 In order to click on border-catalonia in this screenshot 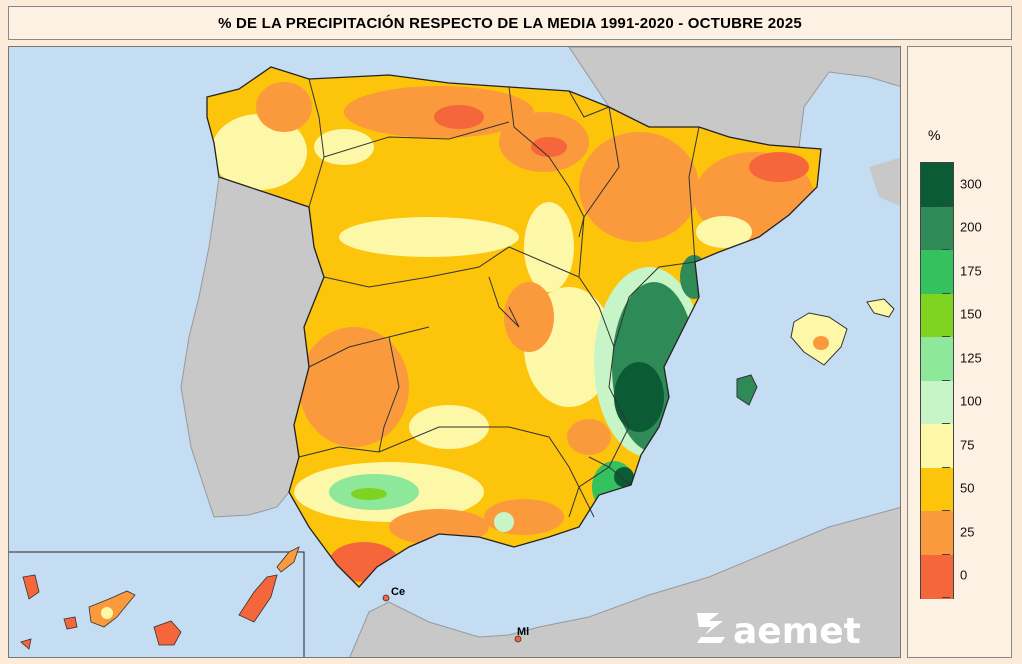, I will do `click(694, 194)`.